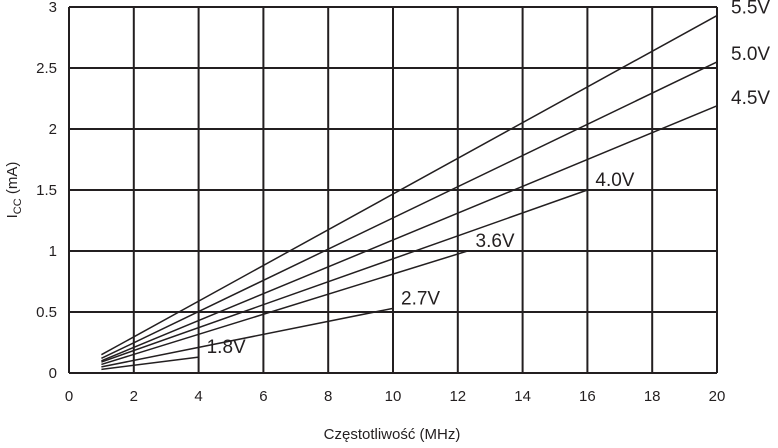 The height and width of the screenshot is (448, 778). Describe the element at coordinates (53, 129) in the screenshot. I see `y-tick-label: 2` at that location.